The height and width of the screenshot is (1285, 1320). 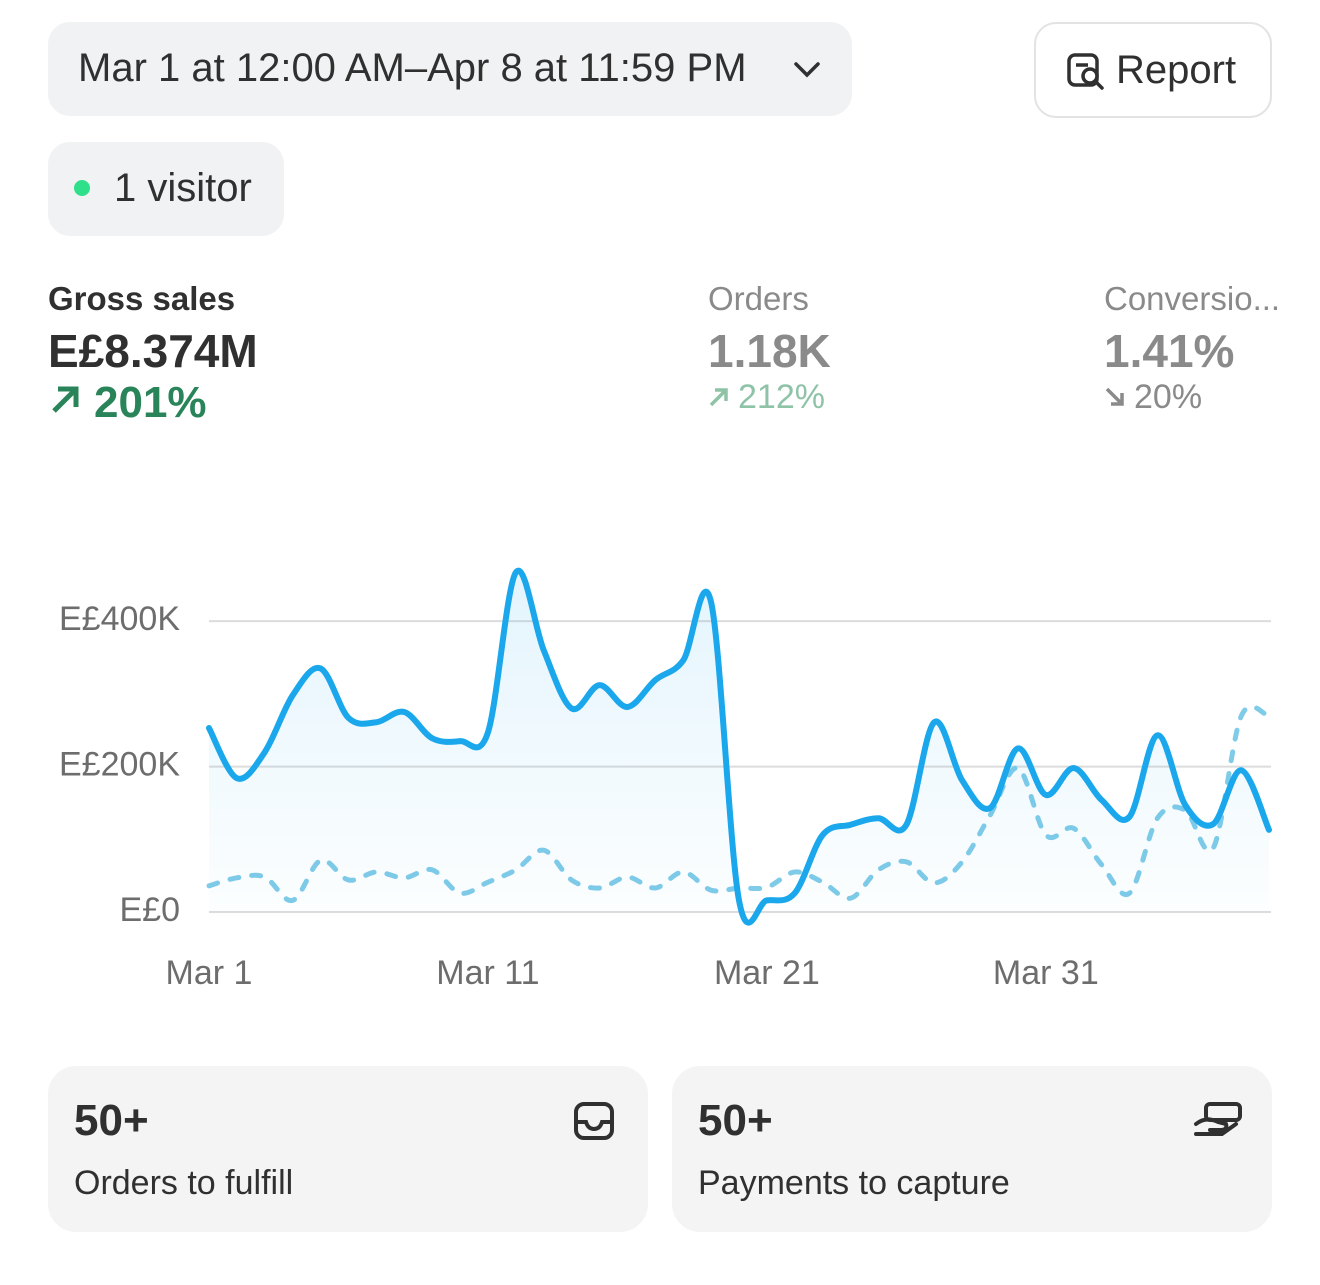 I want to click on x-tick-label: Mar 21, so click(x=767, y=973).